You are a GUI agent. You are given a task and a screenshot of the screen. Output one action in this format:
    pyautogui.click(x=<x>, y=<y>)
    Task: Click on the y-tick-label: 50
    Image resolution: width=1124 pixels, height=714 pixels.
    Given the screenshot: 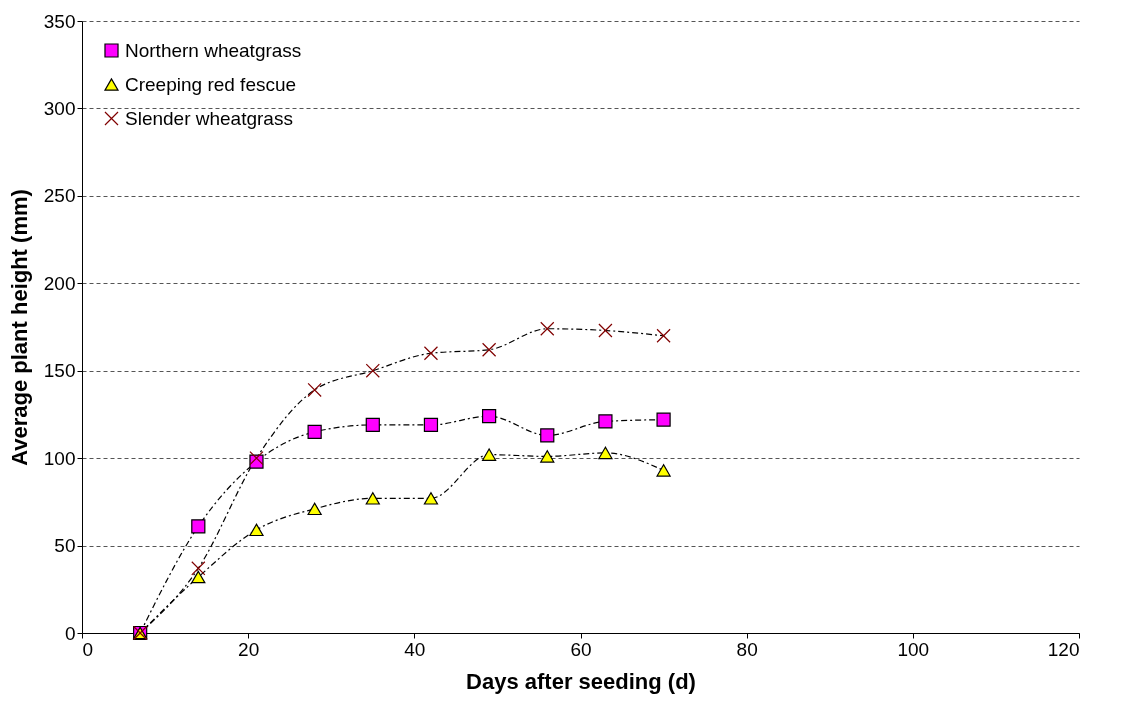 What is the action you would take?
    pyautogui.click(x=65, y=546)
    